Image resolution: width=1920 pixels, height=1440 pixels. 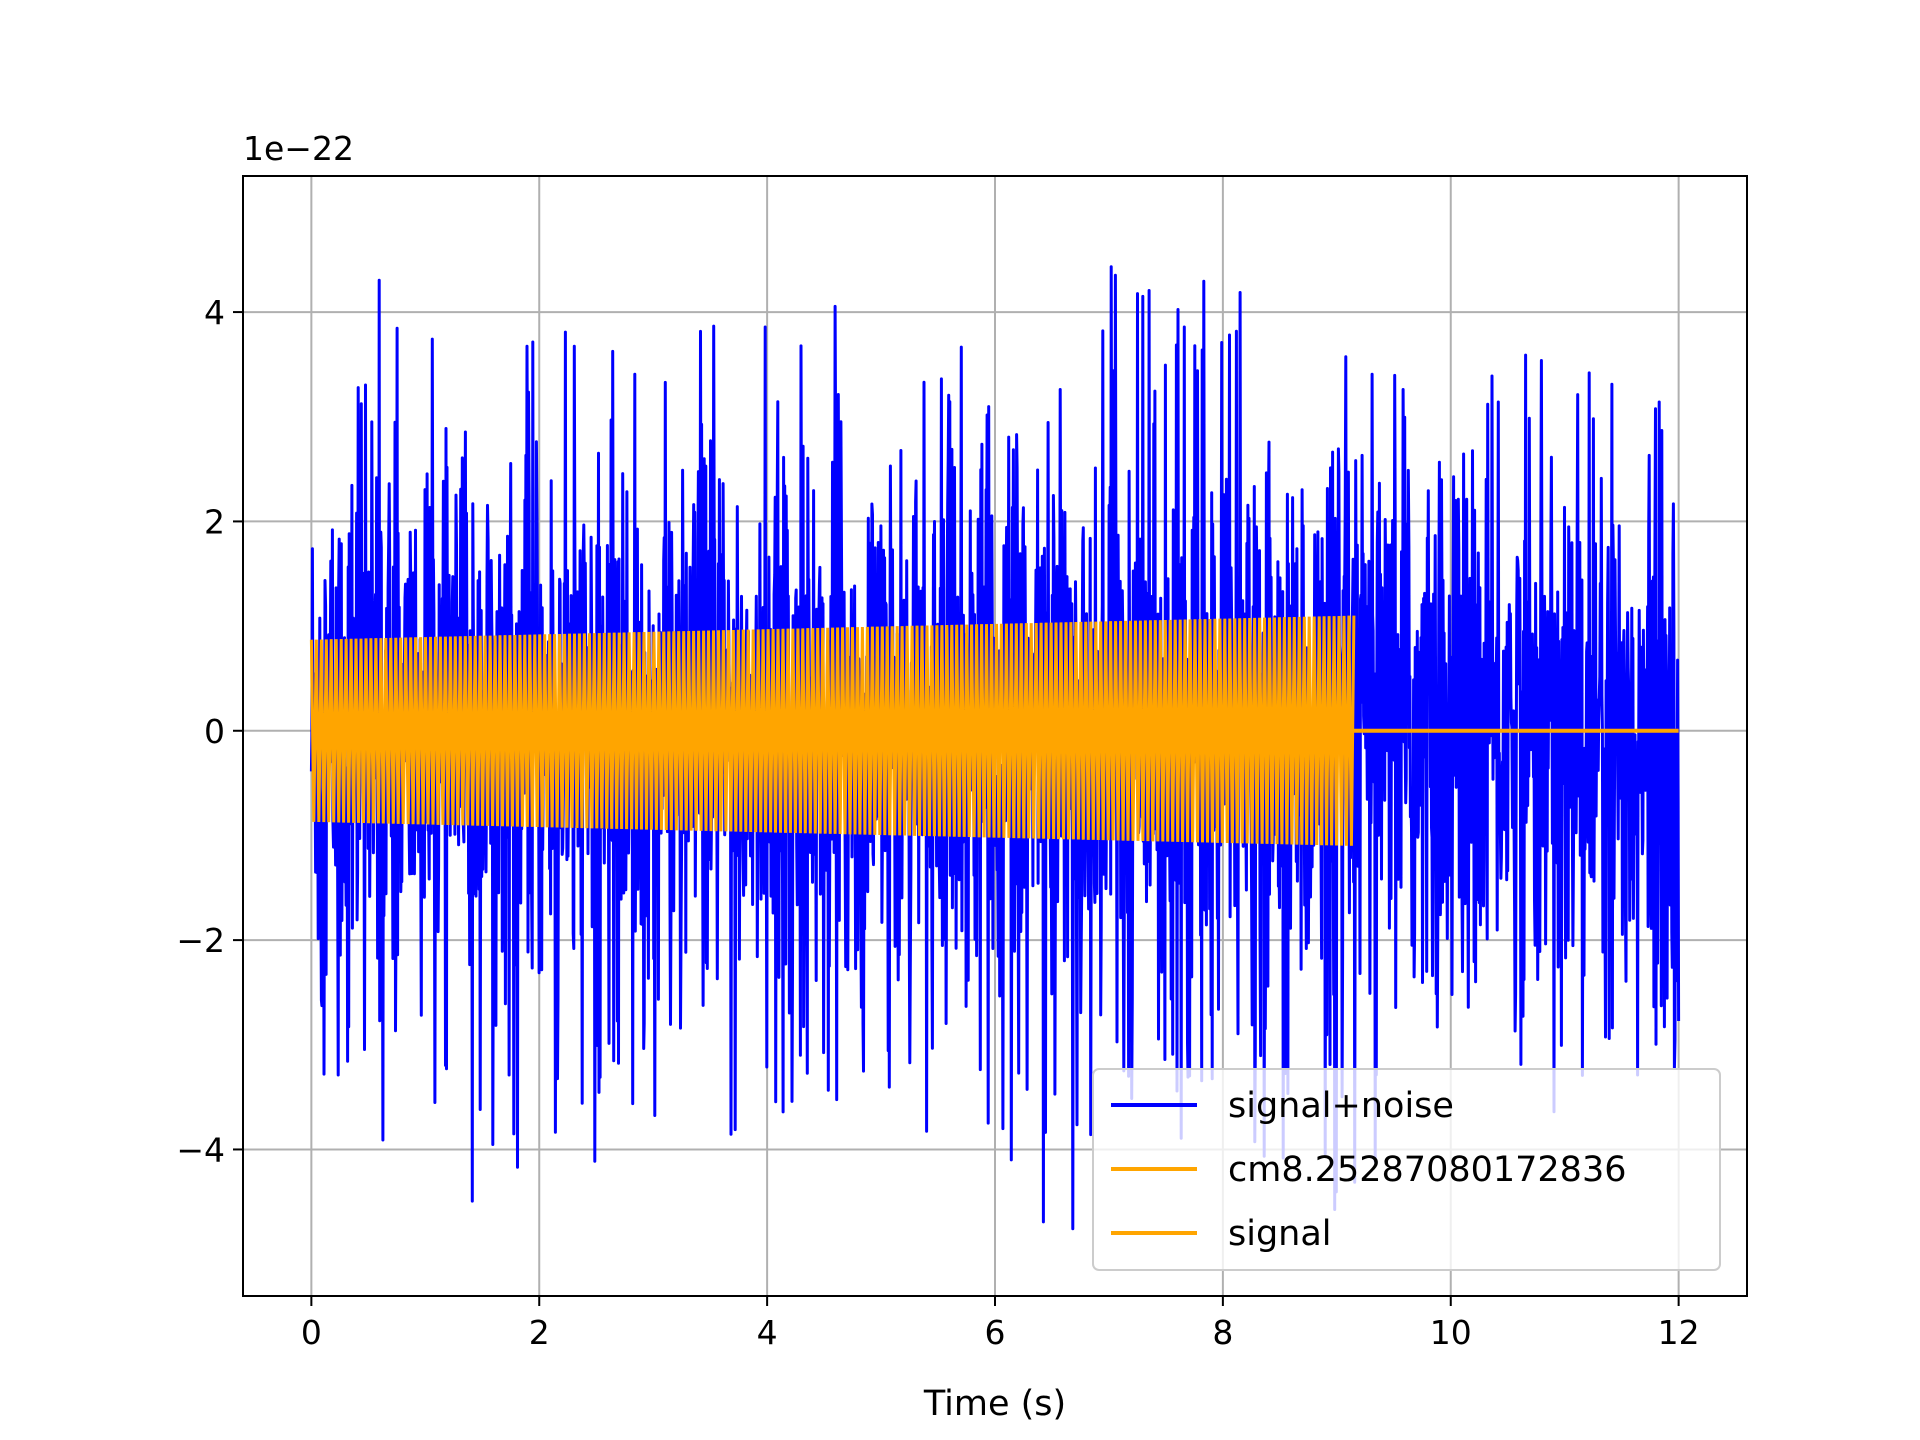 I want to click on y-offset-text: 1e−22, so click(x=298, y=148).